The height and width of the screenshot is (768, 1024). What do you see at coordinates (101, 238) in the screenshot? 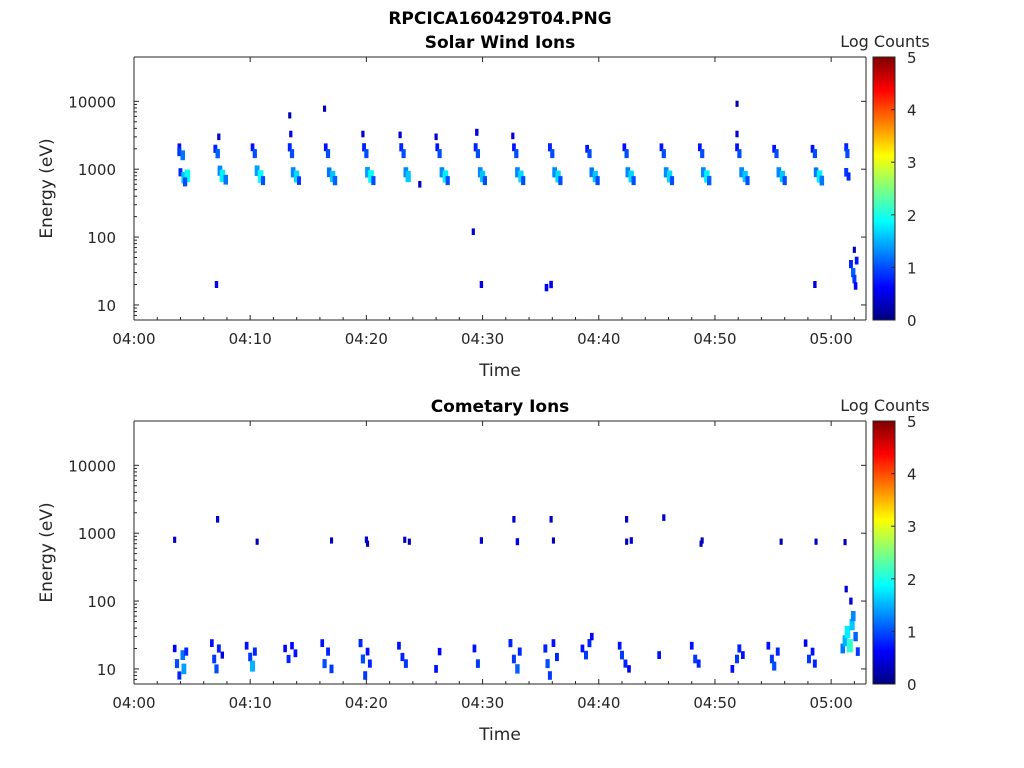
I see `y-tick-label: 100` at bounding box center [101, 238].